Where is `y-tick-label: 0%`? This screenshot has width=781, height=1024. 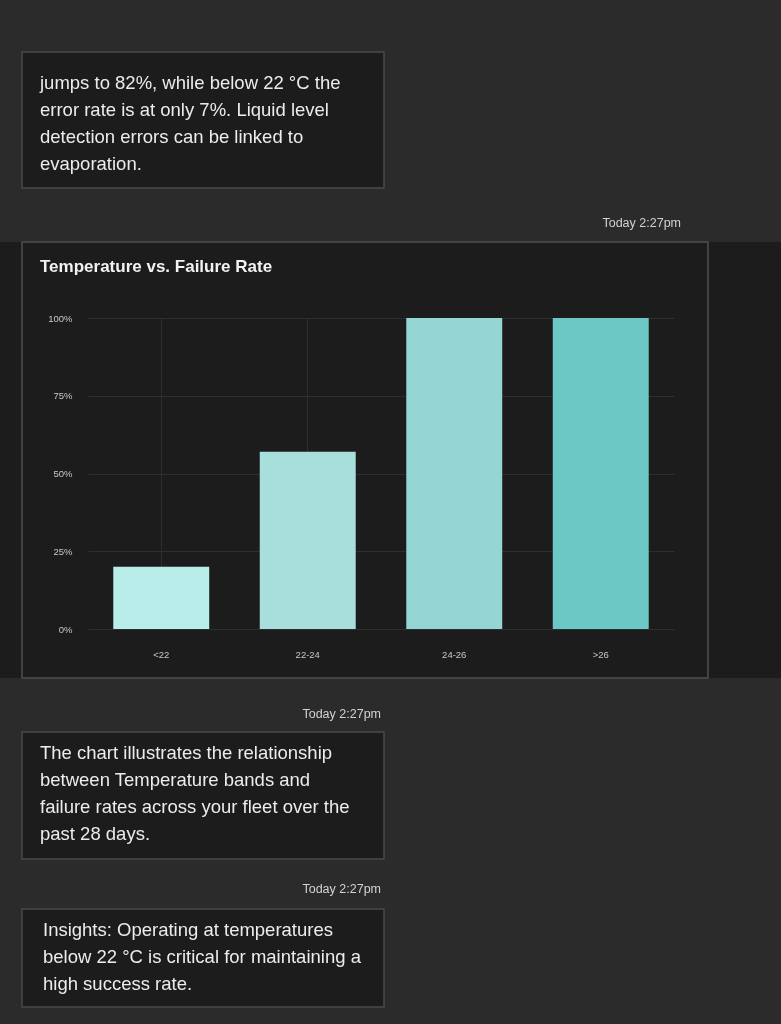
y-tick-label: 0% is located at coordinates (66, 629).